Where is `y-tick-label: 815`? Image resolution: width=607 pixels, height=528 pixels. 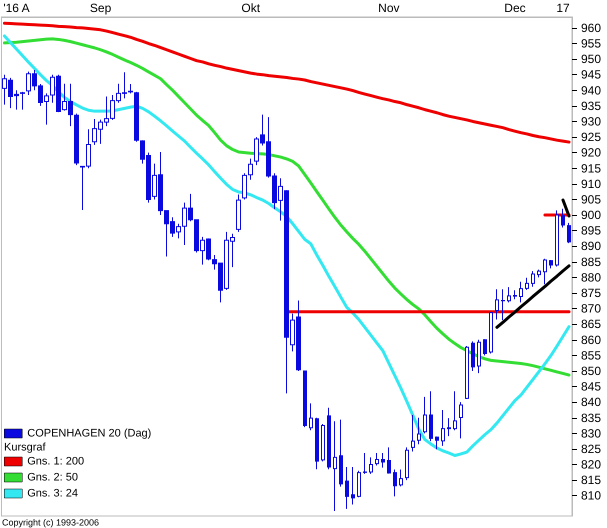 y-tick-label: 815 is located at coordinates (591, 480).